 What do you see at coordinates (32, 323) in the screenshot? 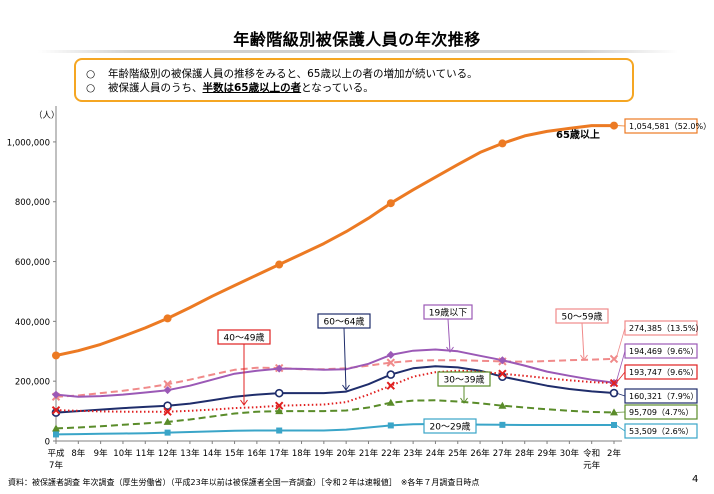
I see `y-tick-label: 400,000` at bounding box center [32, 323].